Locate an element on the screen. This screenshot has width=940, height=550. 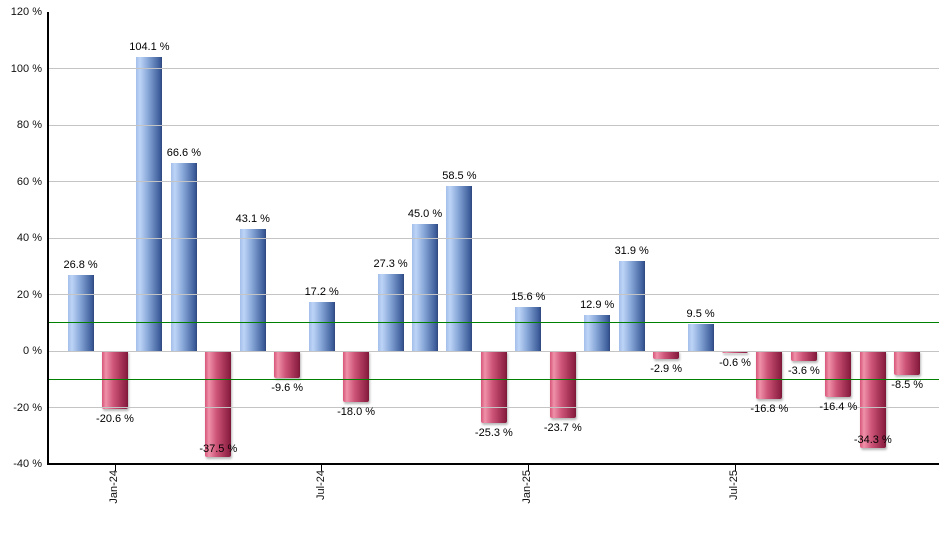
bar-value-label: -8.5 % is located at coordinates (907, 385).